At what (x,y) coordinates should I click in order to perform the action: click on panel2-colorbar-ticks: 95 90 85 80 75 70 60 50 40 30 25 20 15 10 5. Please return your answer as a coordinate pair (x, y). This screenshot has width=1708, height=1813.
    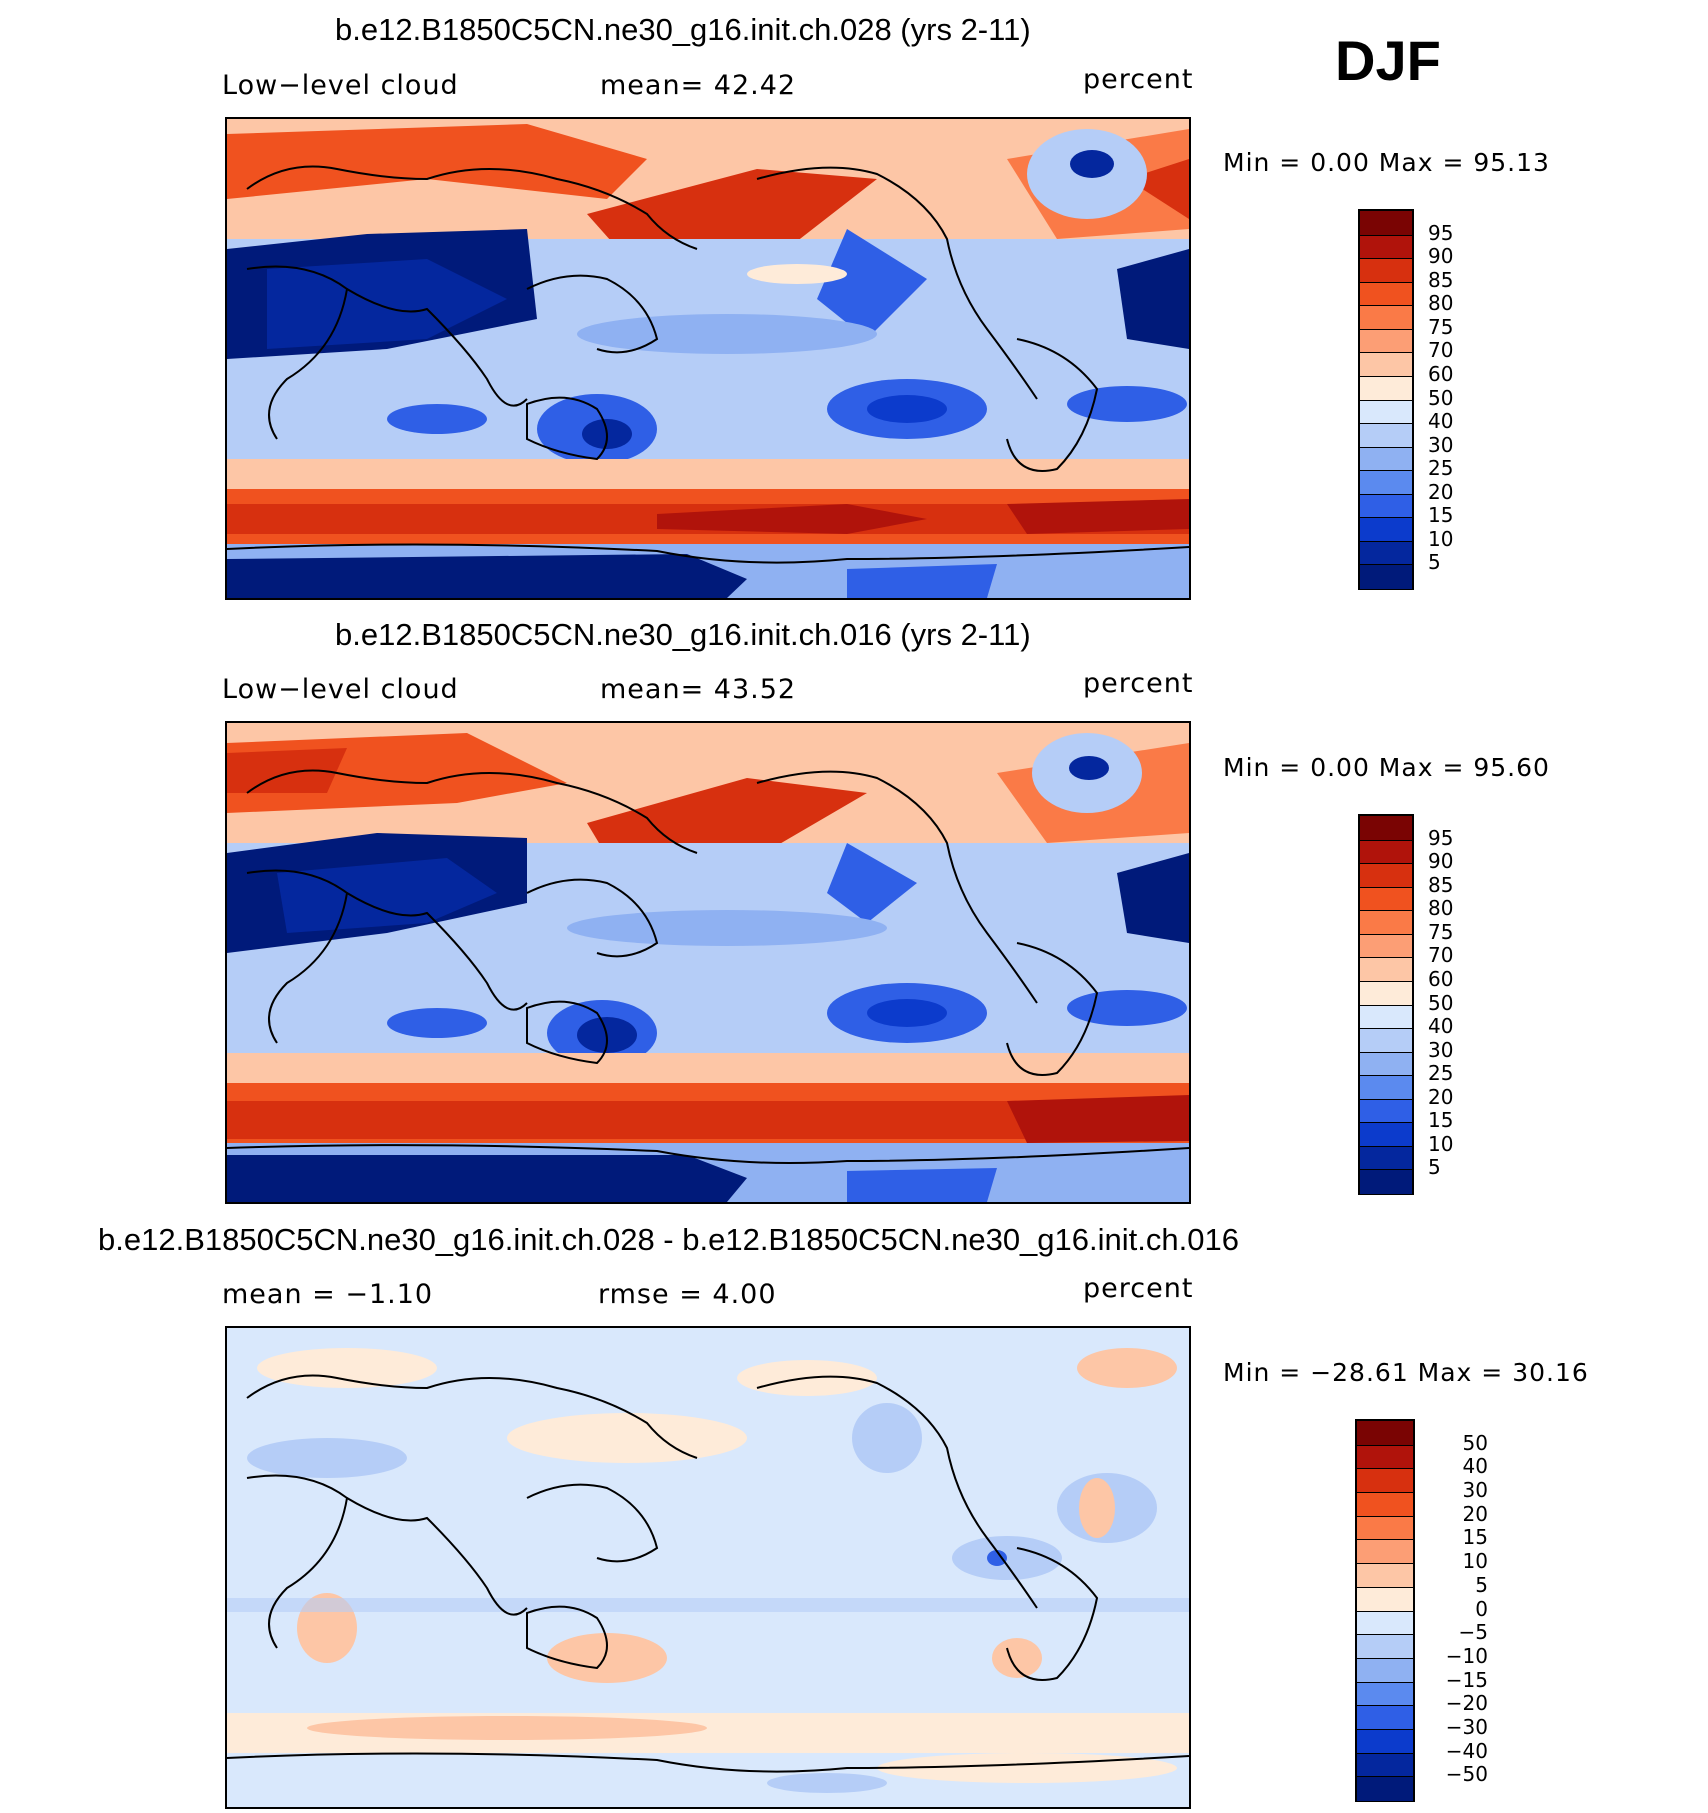
    Looking at the image, I should click on (1458, 1002).